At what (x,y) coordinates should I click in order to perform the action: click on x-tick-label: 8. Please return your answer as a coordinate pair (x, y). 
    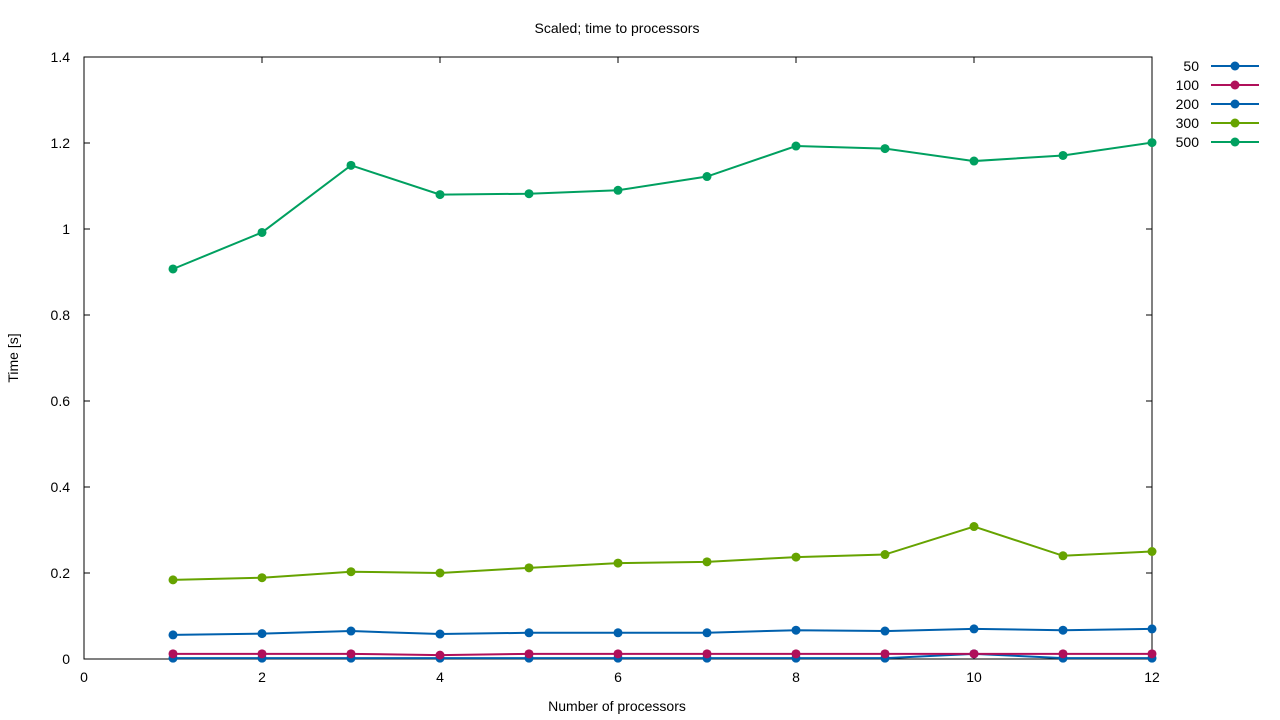
    Looking at the image, I should click on (796, 677).